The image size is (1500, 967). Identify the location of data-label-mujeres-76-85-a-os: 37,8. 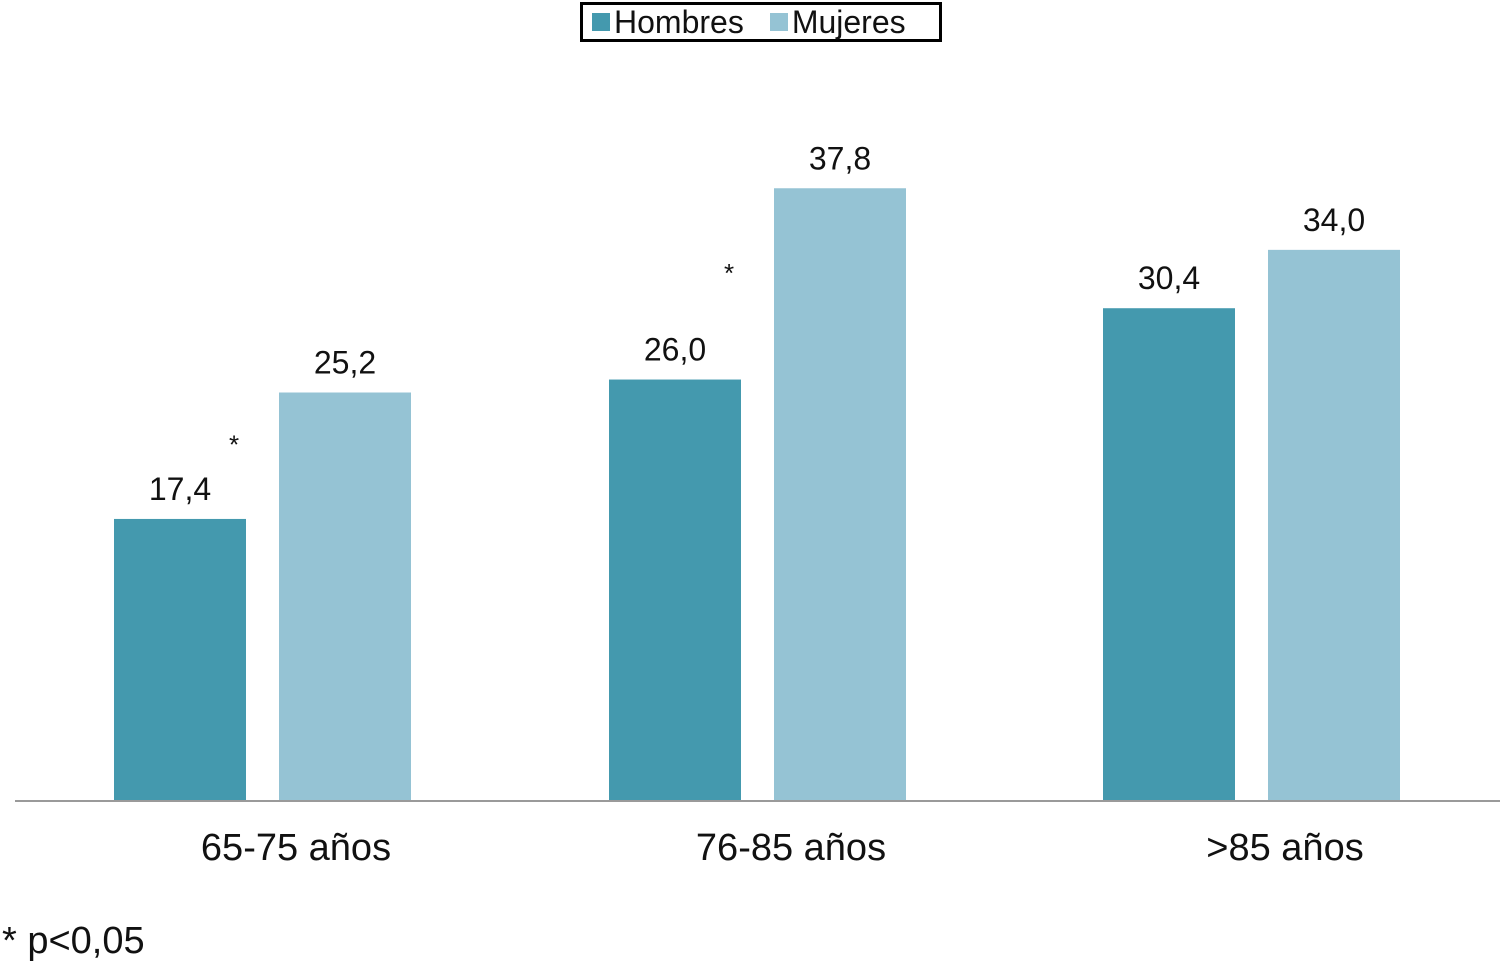
(840, 158).